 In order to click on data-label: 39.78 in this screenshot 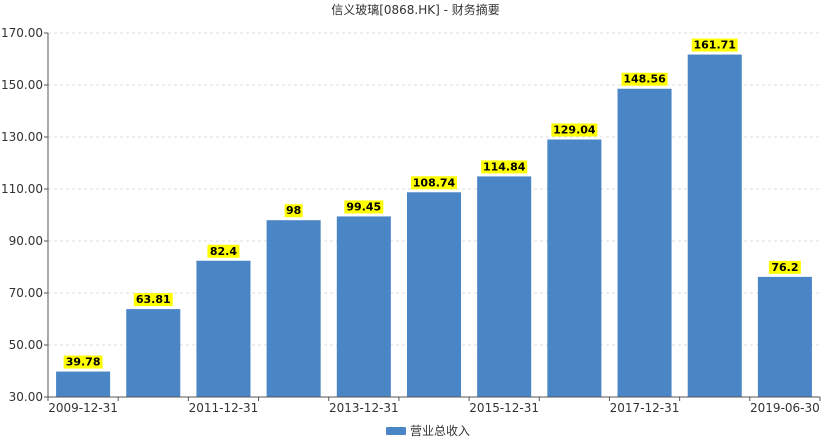, I will do `click(83, 362)`.